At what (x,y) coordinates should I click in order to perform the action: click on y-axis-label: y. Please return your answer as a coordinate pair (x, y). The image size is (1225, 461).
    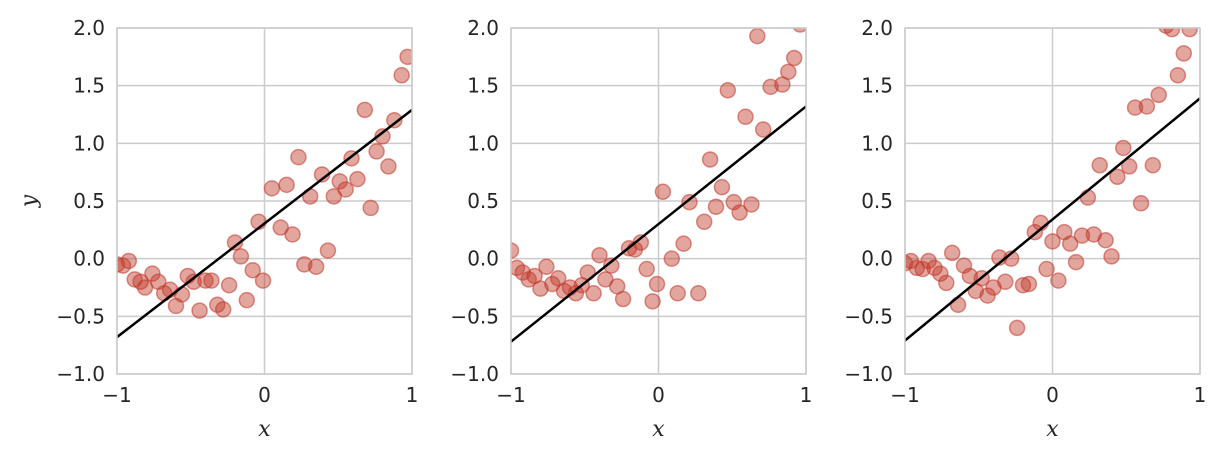
    Looking at the image, I should click on (29, 201).